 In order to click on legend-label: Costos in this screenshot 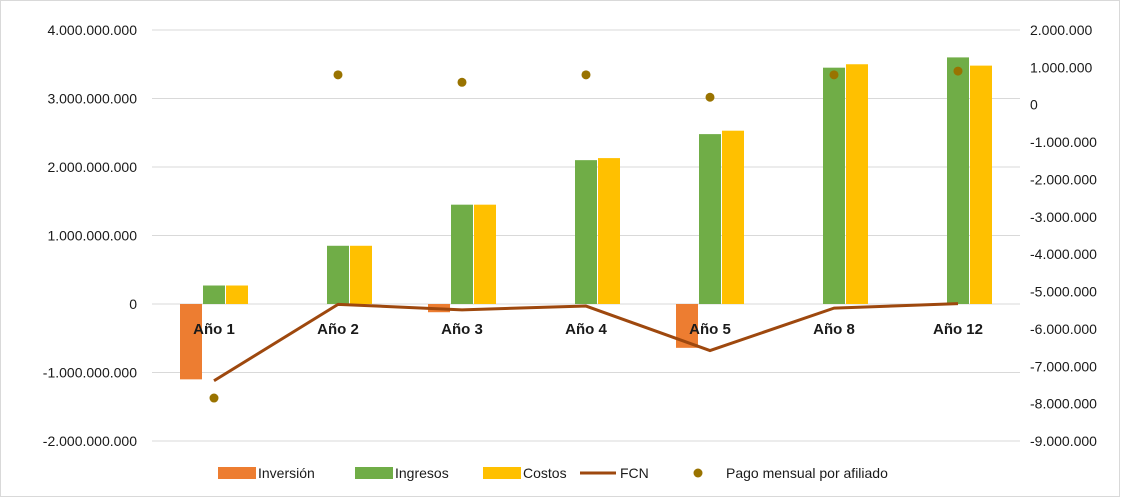, I will do `click(545, 473)`.